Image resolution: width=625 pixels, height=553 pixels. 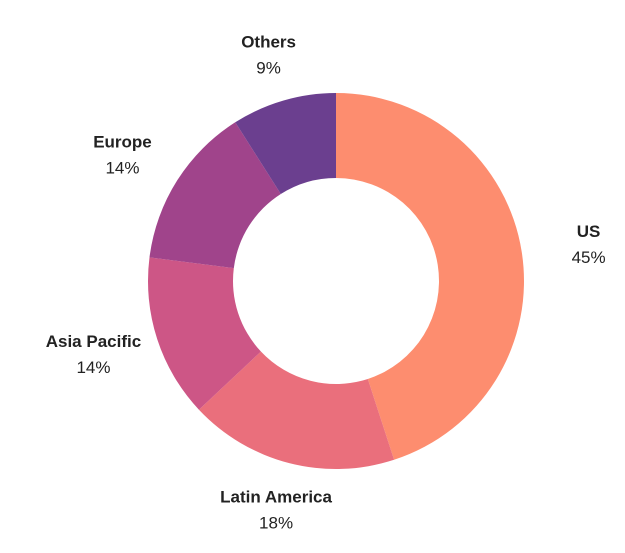 I want to click on slice-asia-pacific, so click(x=204, y=333).